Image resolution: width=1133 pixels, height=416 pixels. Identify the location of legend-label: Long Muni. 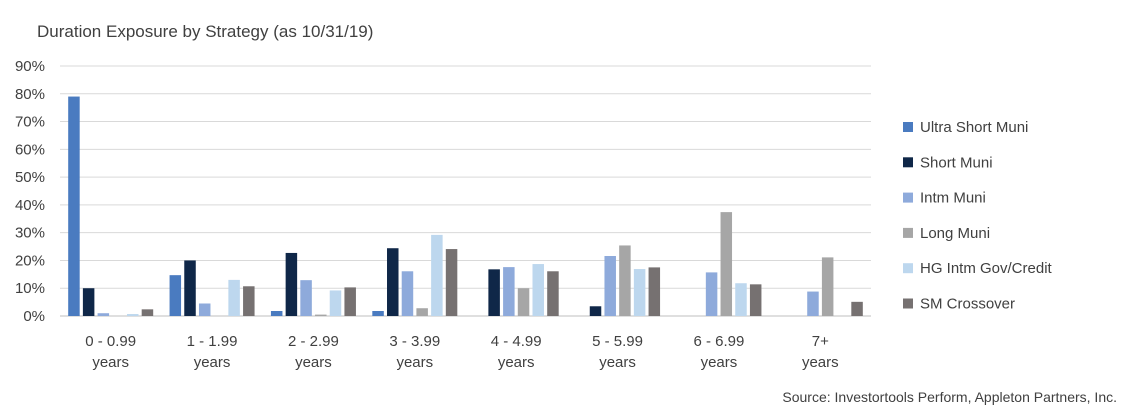
(955, 233).